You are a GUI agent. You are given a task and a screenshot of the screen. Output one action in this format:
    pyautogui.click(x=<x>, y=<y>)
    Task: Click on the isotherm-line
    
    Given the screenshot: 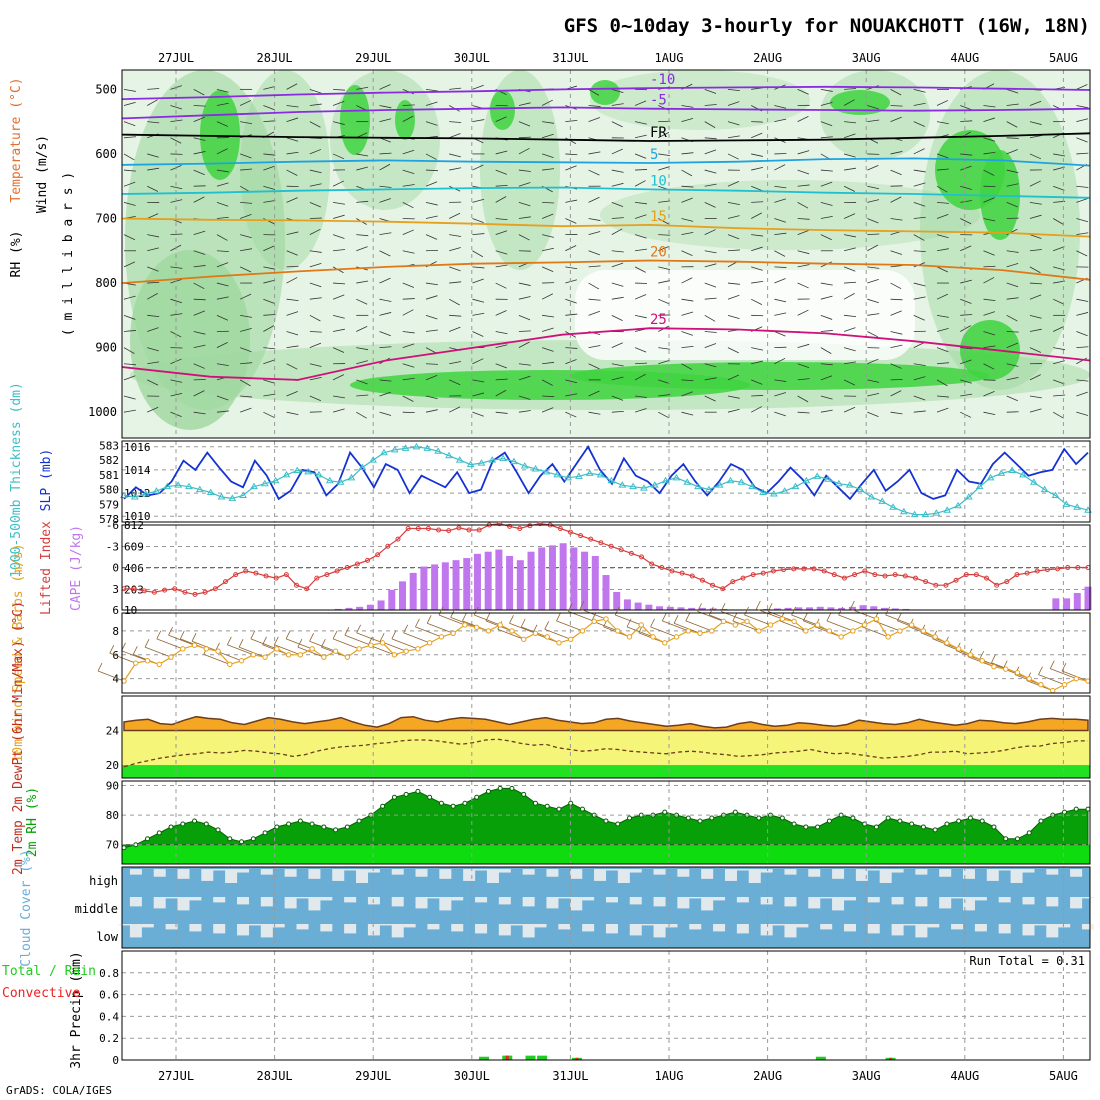 What is the action you would take?
    pyautogui.click(x=606, y=271)
    